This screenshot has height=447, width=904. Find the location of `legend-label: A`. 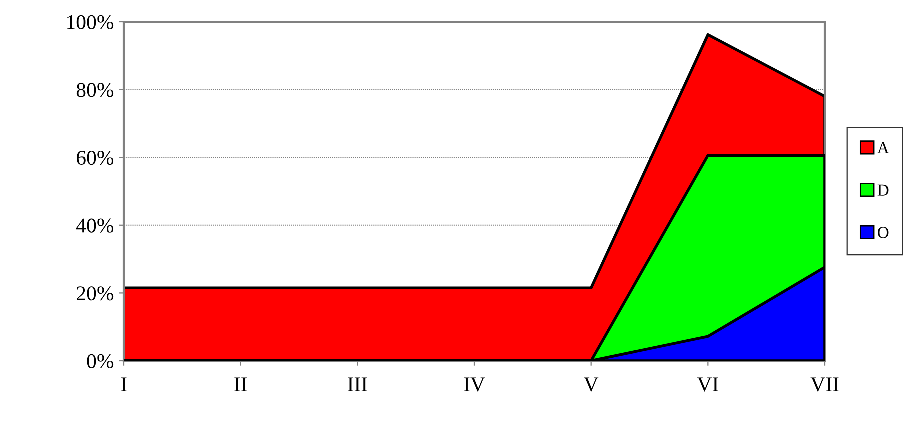

legend-label: A is located at coordinates (884, 148).